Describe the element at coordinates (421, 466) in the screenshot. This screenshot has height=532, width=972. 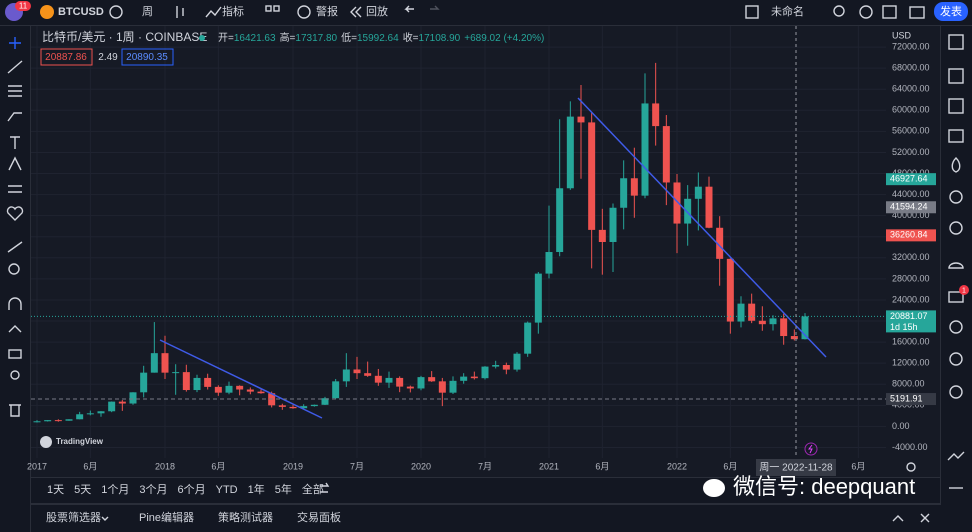
I see `x-tick-label: 2020` at that location.